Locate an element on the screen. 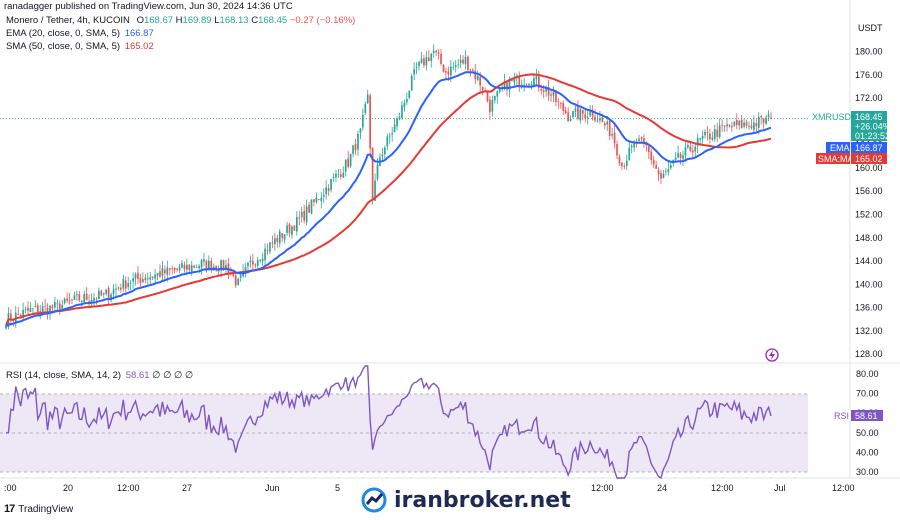 This screenshot has width=900, height=520. rsi-value: 58.61 is located at coordinates (137, 375).